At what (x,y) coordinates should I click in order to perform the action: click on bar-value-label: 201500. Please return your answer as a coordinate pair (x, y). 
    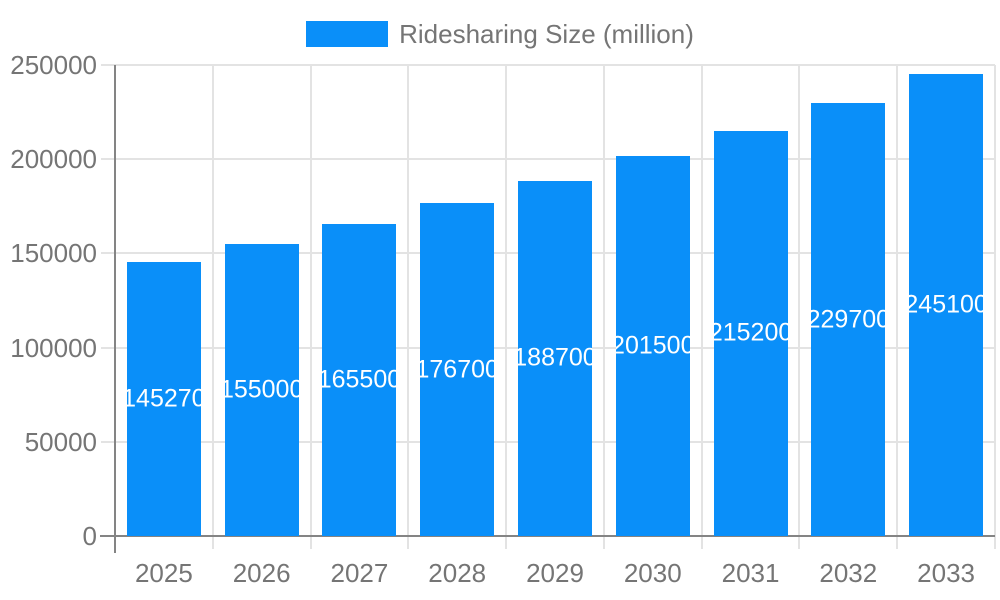
    Looking at the image, I should click on (652, 345).